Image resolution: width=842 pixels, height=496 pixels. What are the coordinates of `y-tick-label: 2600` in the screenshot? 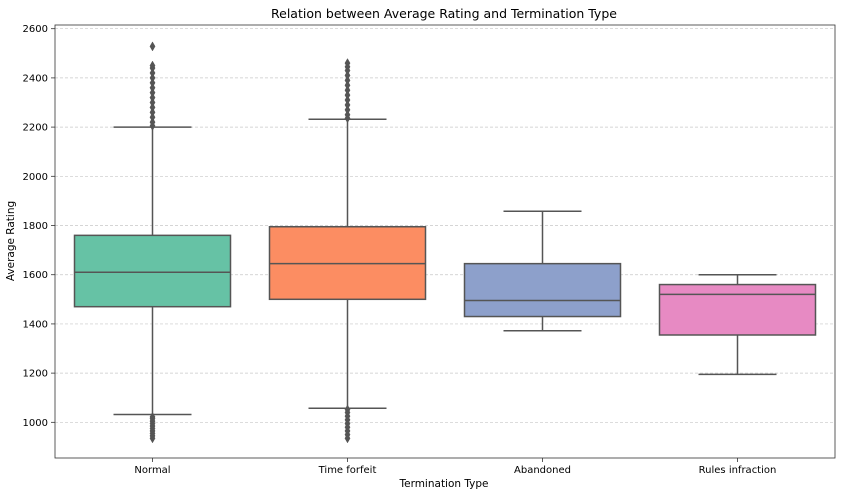 It's located at (35, 29).